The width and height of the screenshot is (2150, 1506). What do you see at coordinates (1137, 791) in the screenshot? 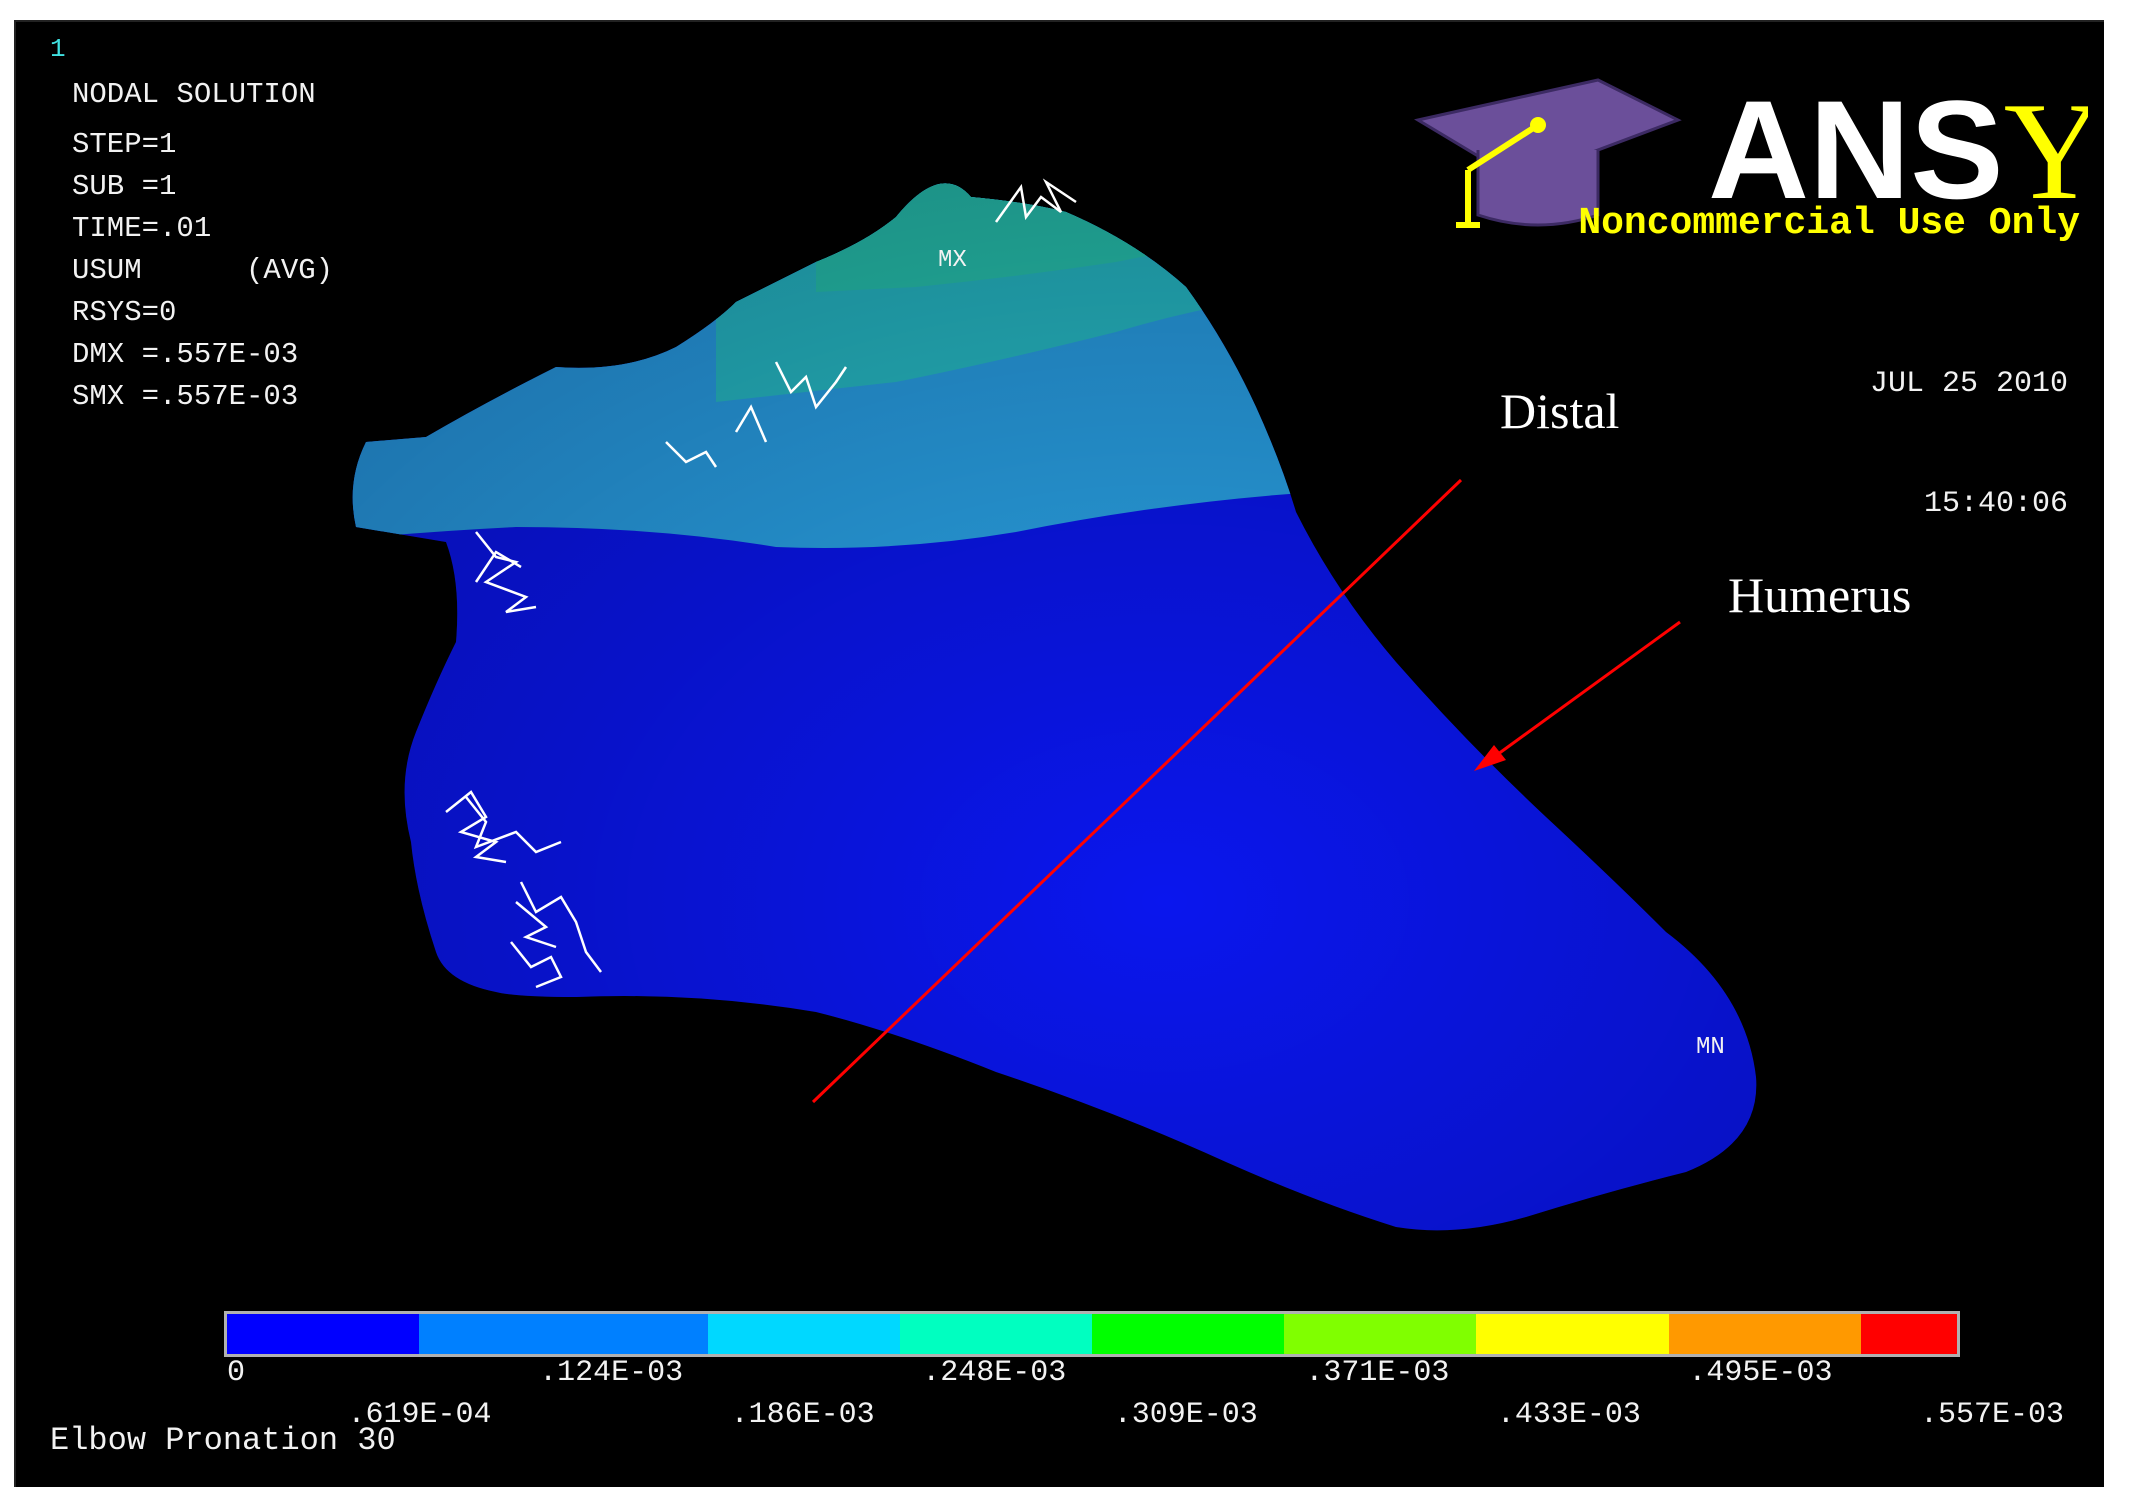
I see `distal-axis-line` at bounding box center [1137, 791].